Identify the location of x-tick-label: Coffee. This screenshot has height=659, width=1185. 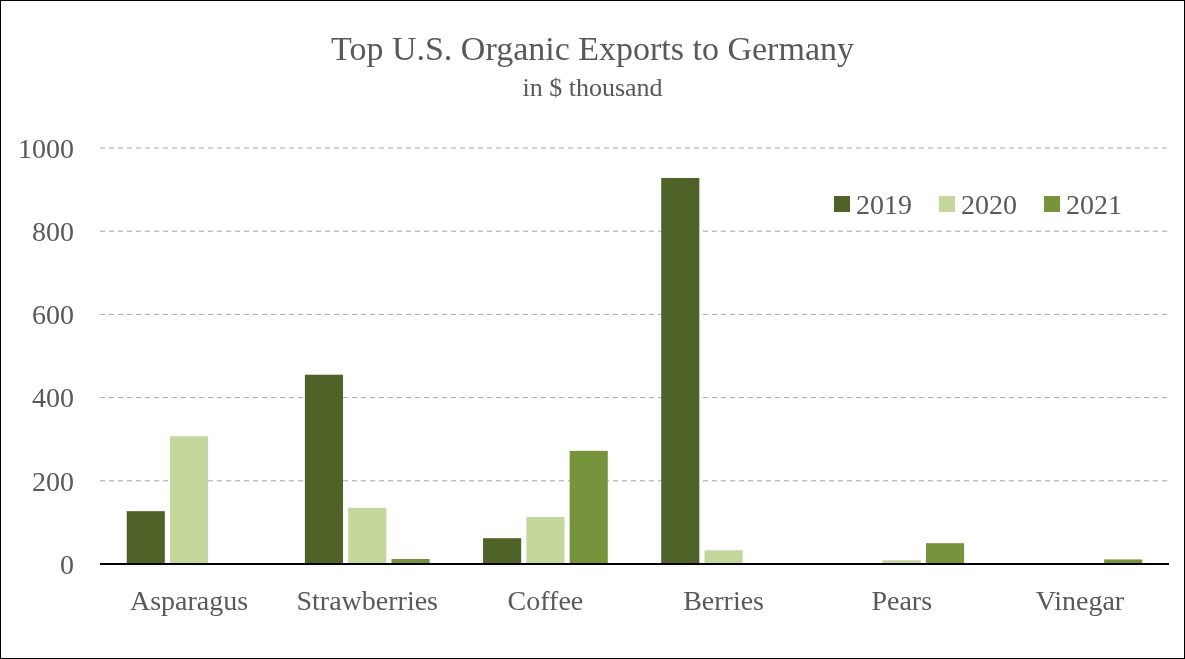
(545, 600).